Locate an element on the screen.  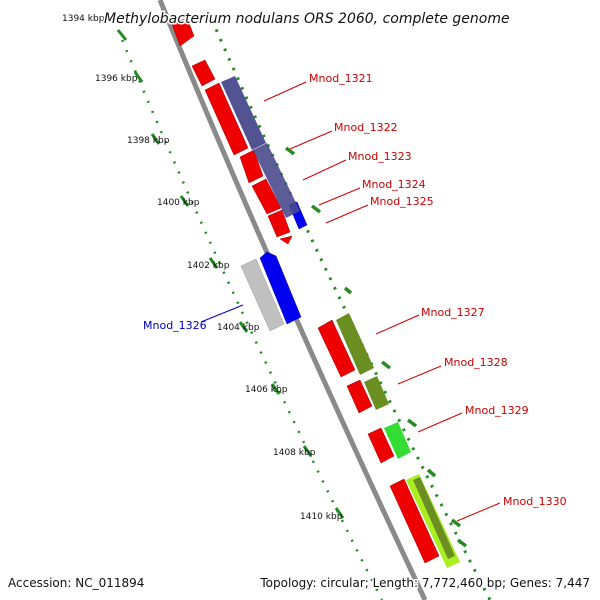
gene-label-mnod-1328: Mnod_1328 is located at coordinates (476, 362).